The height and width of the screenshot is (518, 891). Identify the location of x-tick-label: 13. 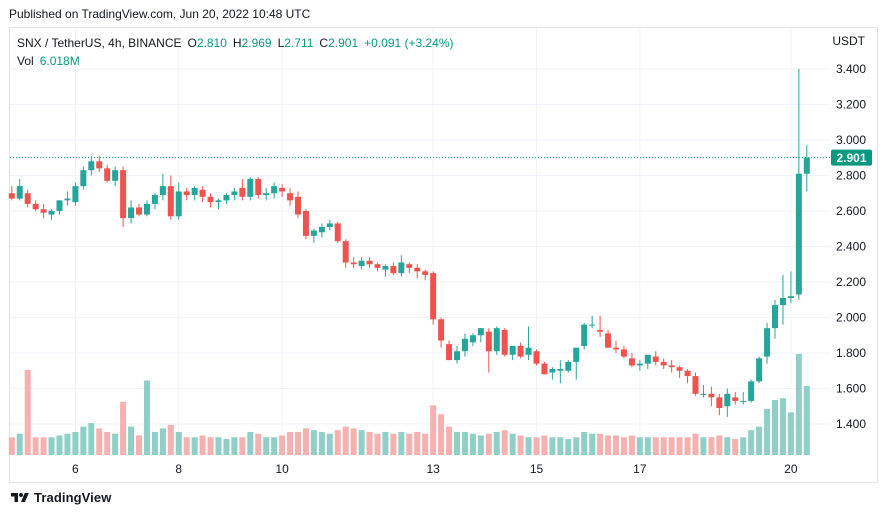
(433, 469).